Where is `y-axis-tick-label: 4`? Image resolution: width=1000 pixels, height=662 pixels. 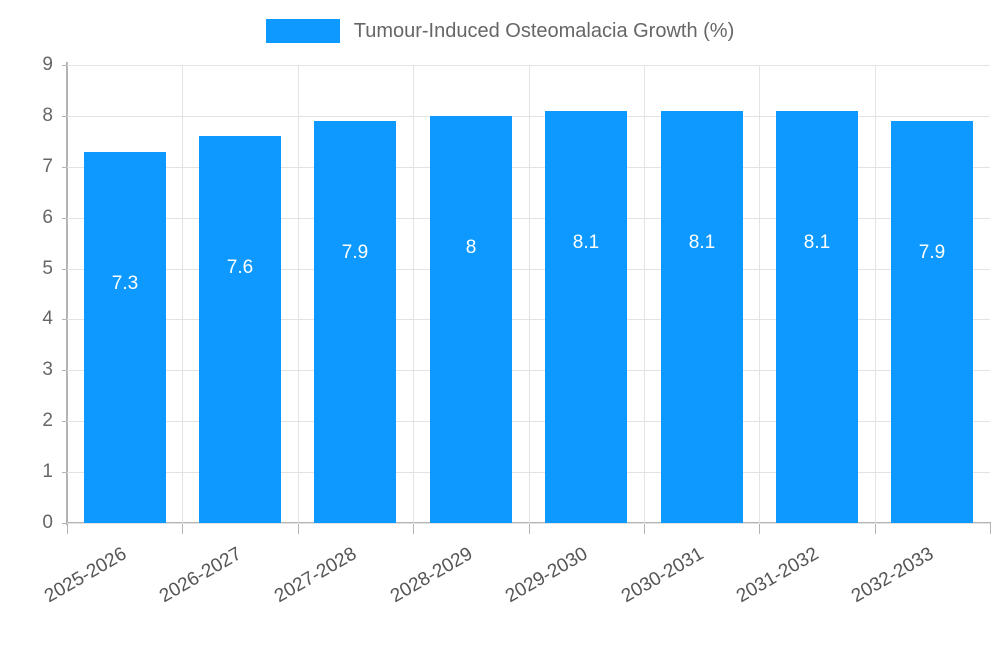
y-axis-tick-label: 4 is located at coordinates (47, 319).